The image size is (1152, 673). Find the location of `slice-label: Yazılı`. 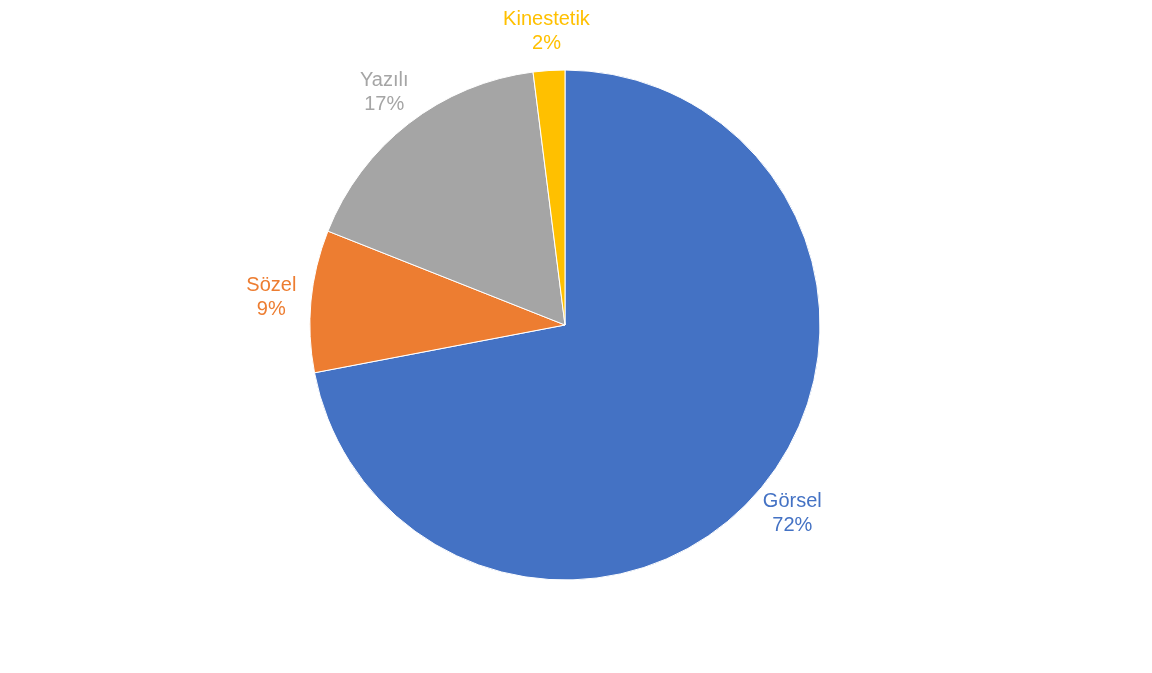

slice-label: Yazılı is located at coordinates (384, 78).